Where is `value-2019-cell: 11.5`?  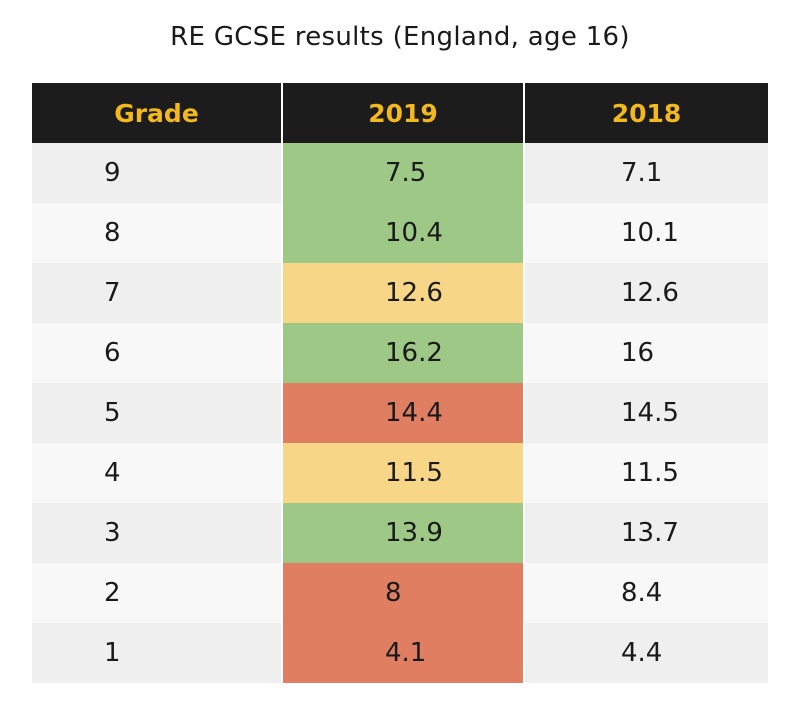
value-2019-cell: 11.5 is located at coordinates (403, 473).